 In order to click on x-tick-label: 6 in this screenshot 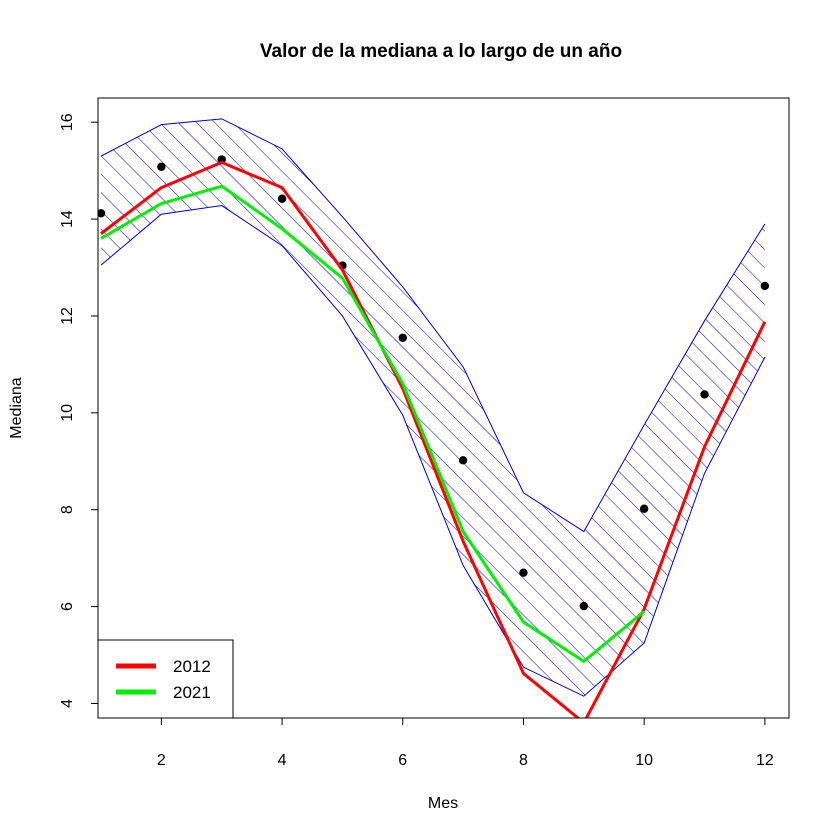, I will do `click(402, 760)`.